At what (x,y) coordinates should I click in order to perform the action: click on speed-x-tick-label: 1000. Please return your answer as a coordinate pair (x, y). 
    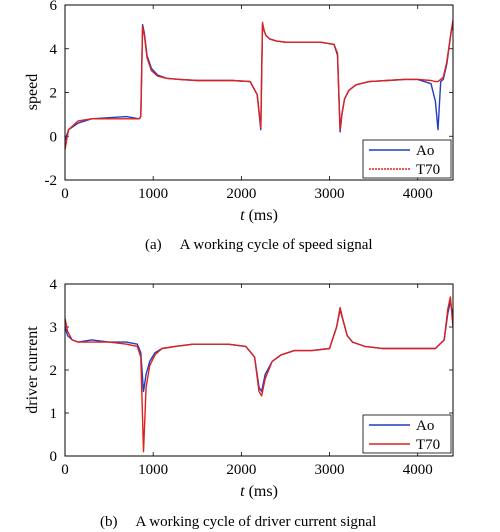
    Looking at the image, I should click on (153, 194).